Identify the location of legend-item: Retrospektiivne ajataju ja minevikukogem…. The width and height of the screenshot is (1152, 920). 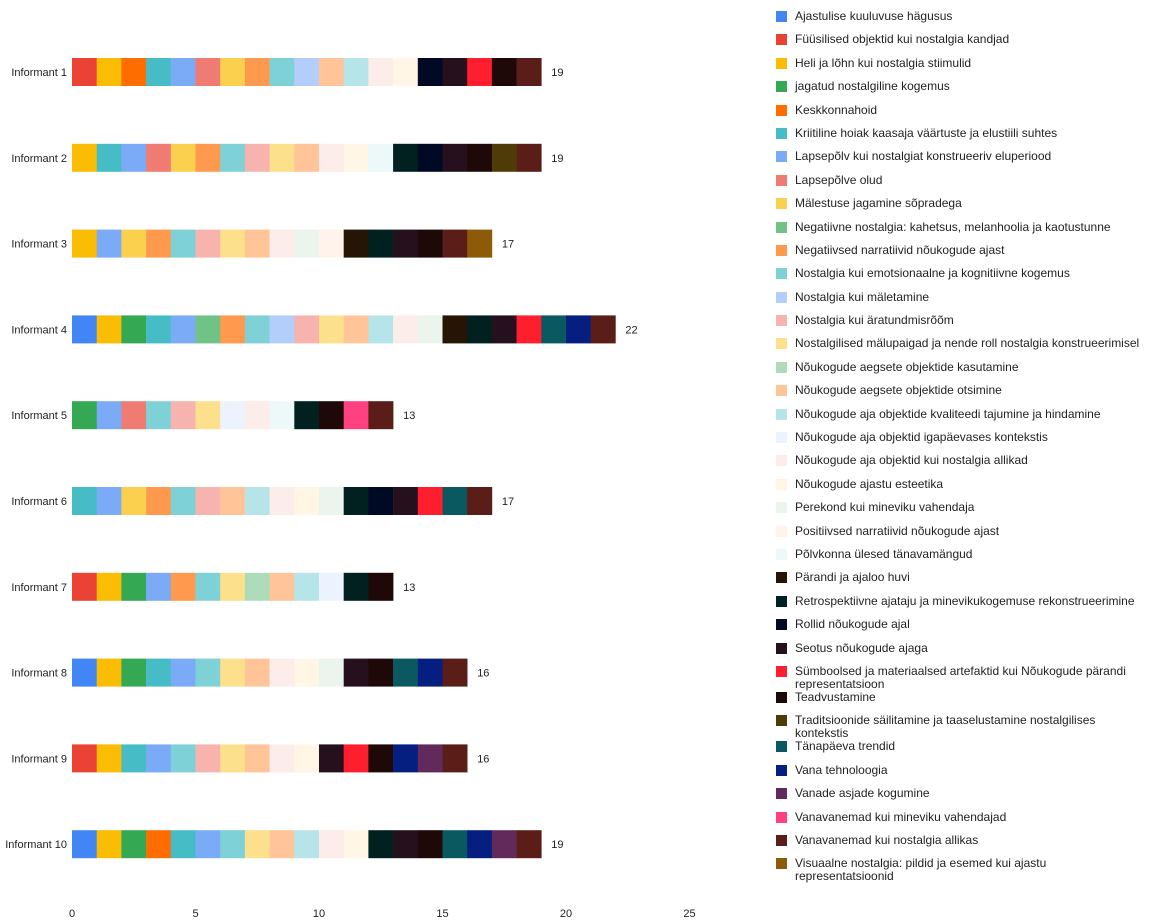
(962, 606).